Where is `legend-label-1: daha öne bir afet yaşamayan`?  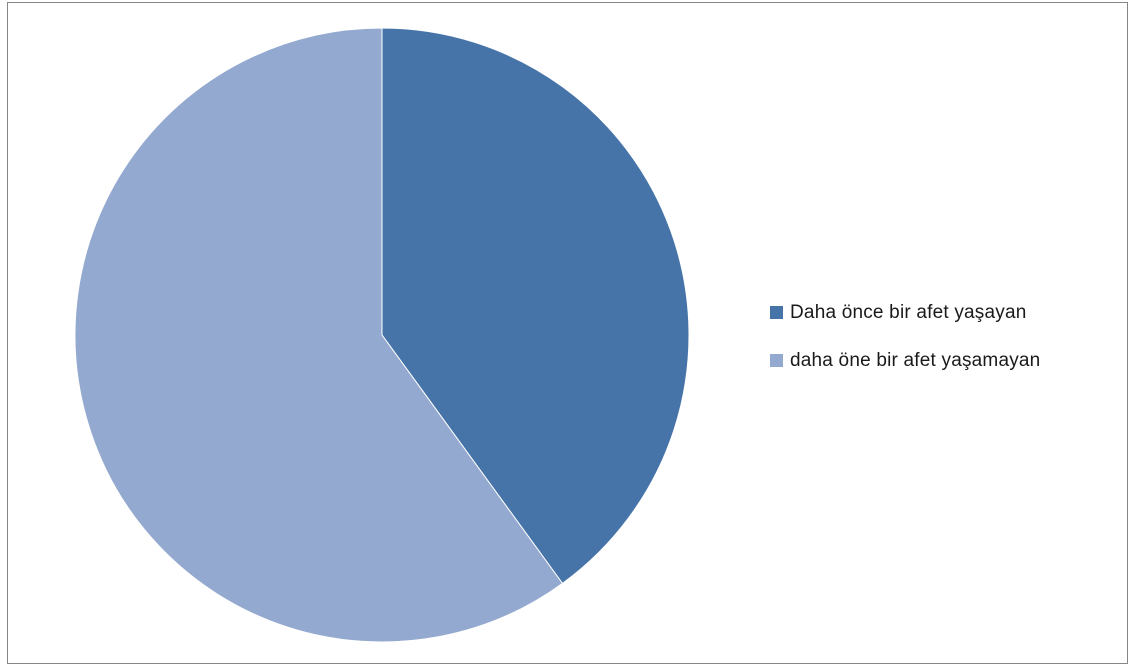
legend-label-1: daha öne bir afet yaşamayan is located at coordinates (915, 360).